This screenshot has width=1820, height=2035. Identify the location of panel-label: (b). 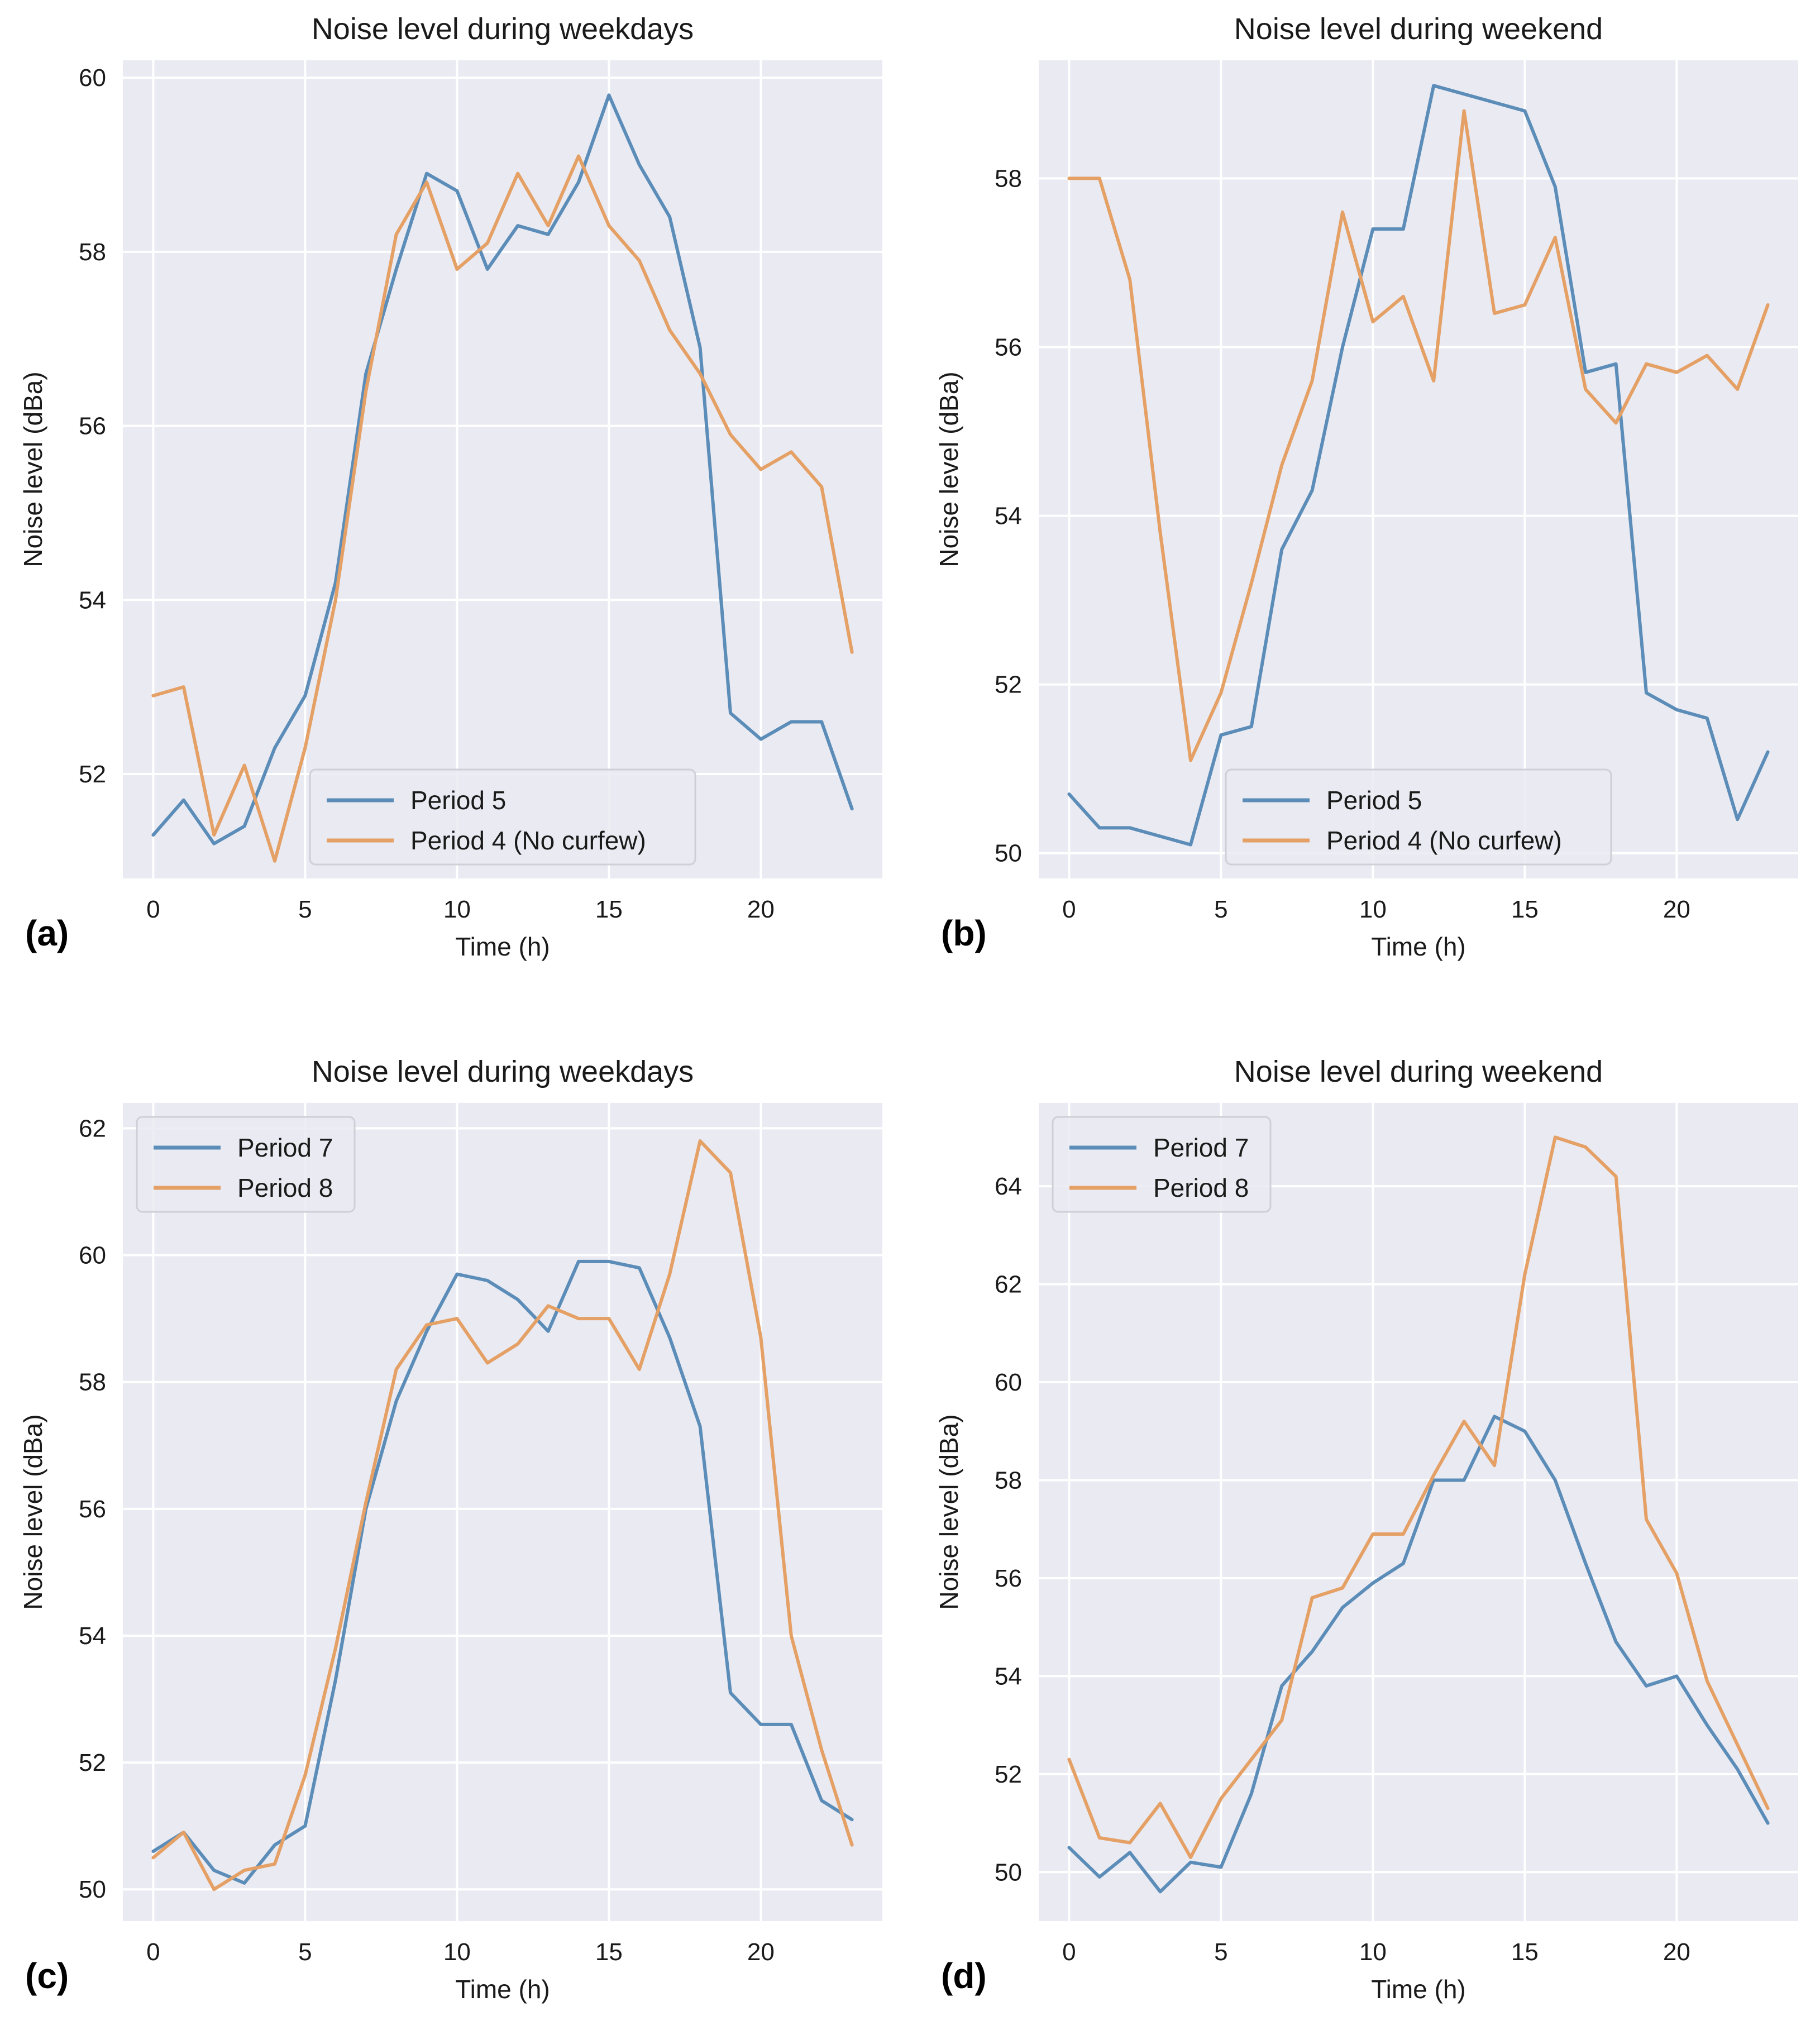
(964, 933).